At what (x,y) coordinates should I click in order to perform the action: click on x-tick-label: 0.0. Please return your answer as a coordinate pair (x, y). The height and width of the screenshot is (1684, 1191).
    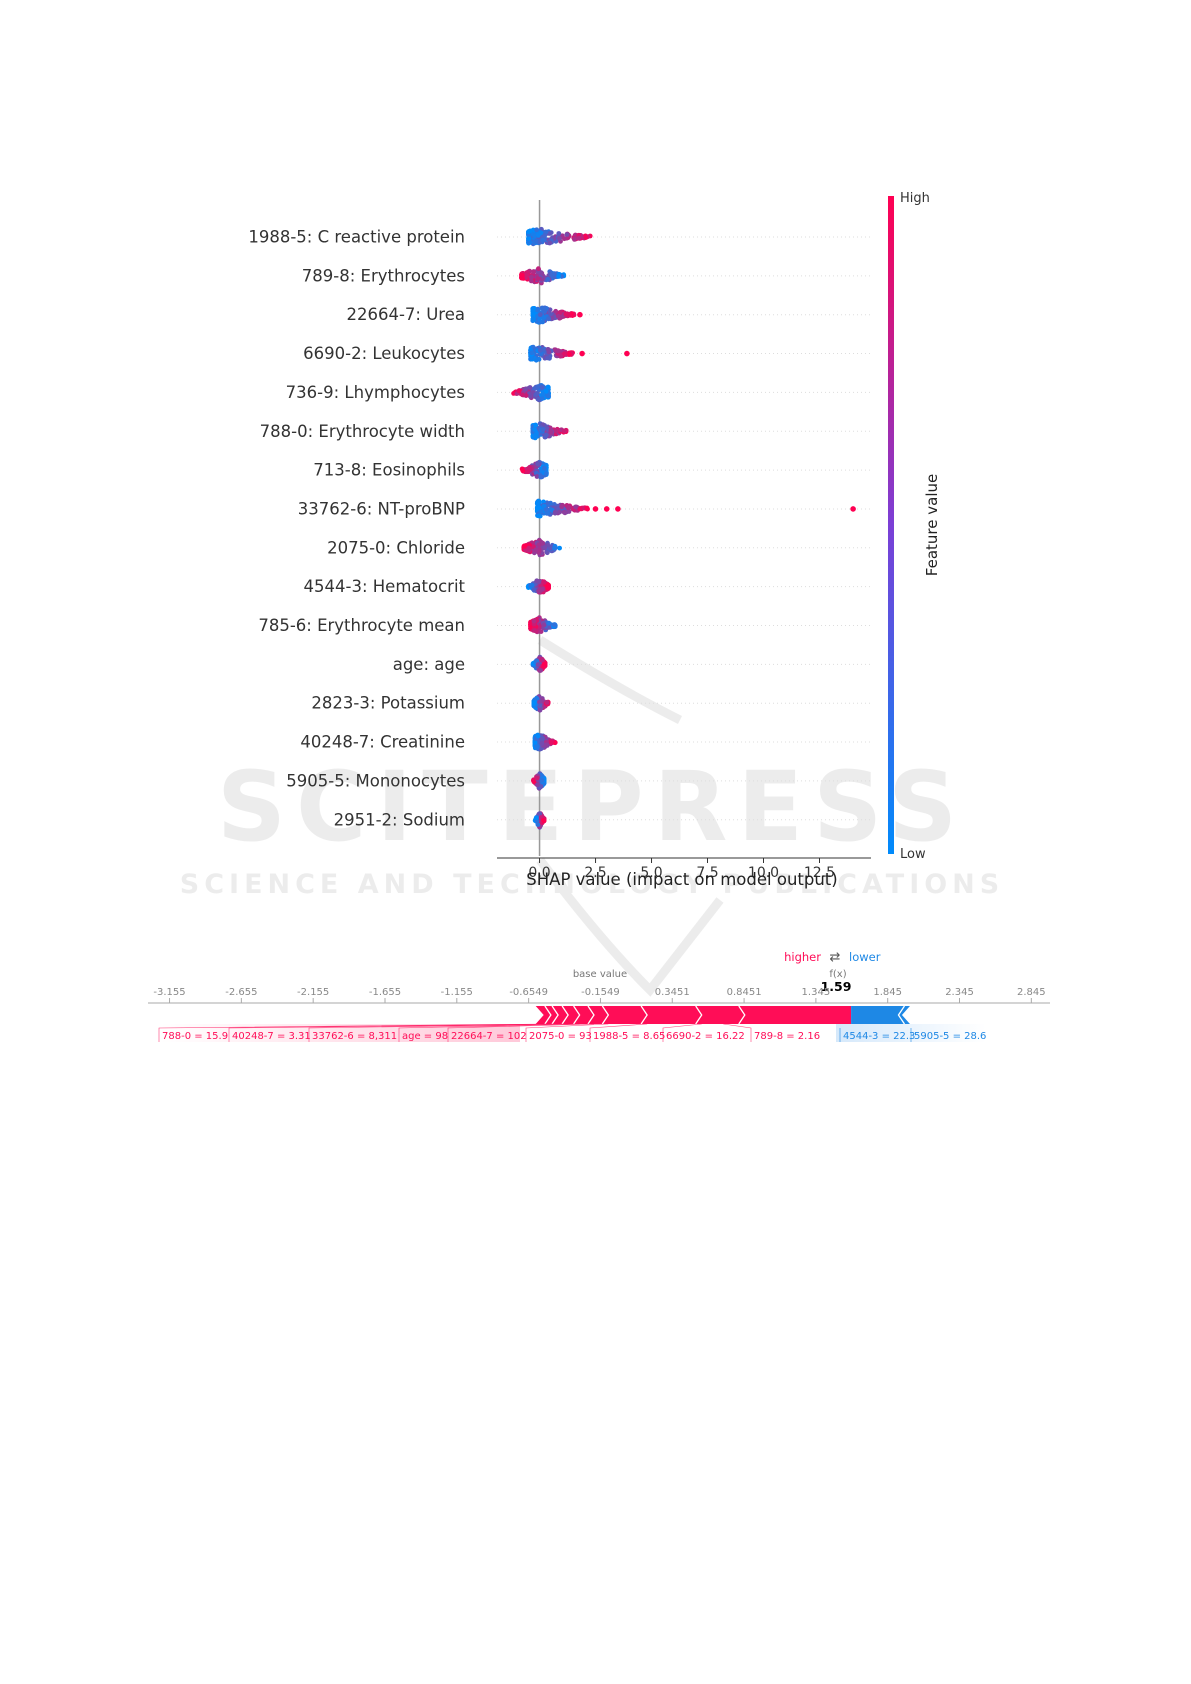
    Looking at the image, I should click on (539, 873).